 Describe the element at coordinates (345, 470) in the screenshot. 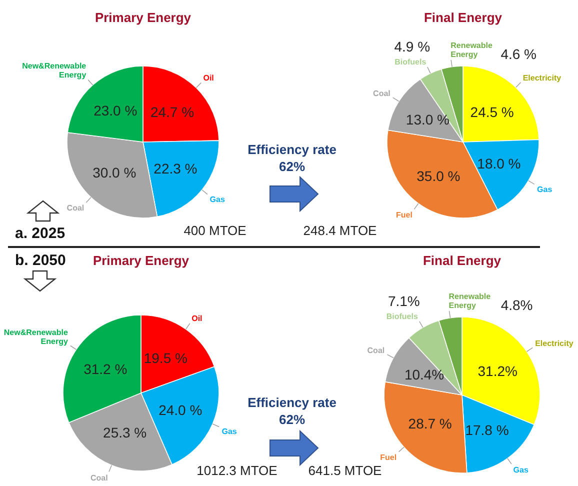

I see `text: 641.5 MTOE` at that location.